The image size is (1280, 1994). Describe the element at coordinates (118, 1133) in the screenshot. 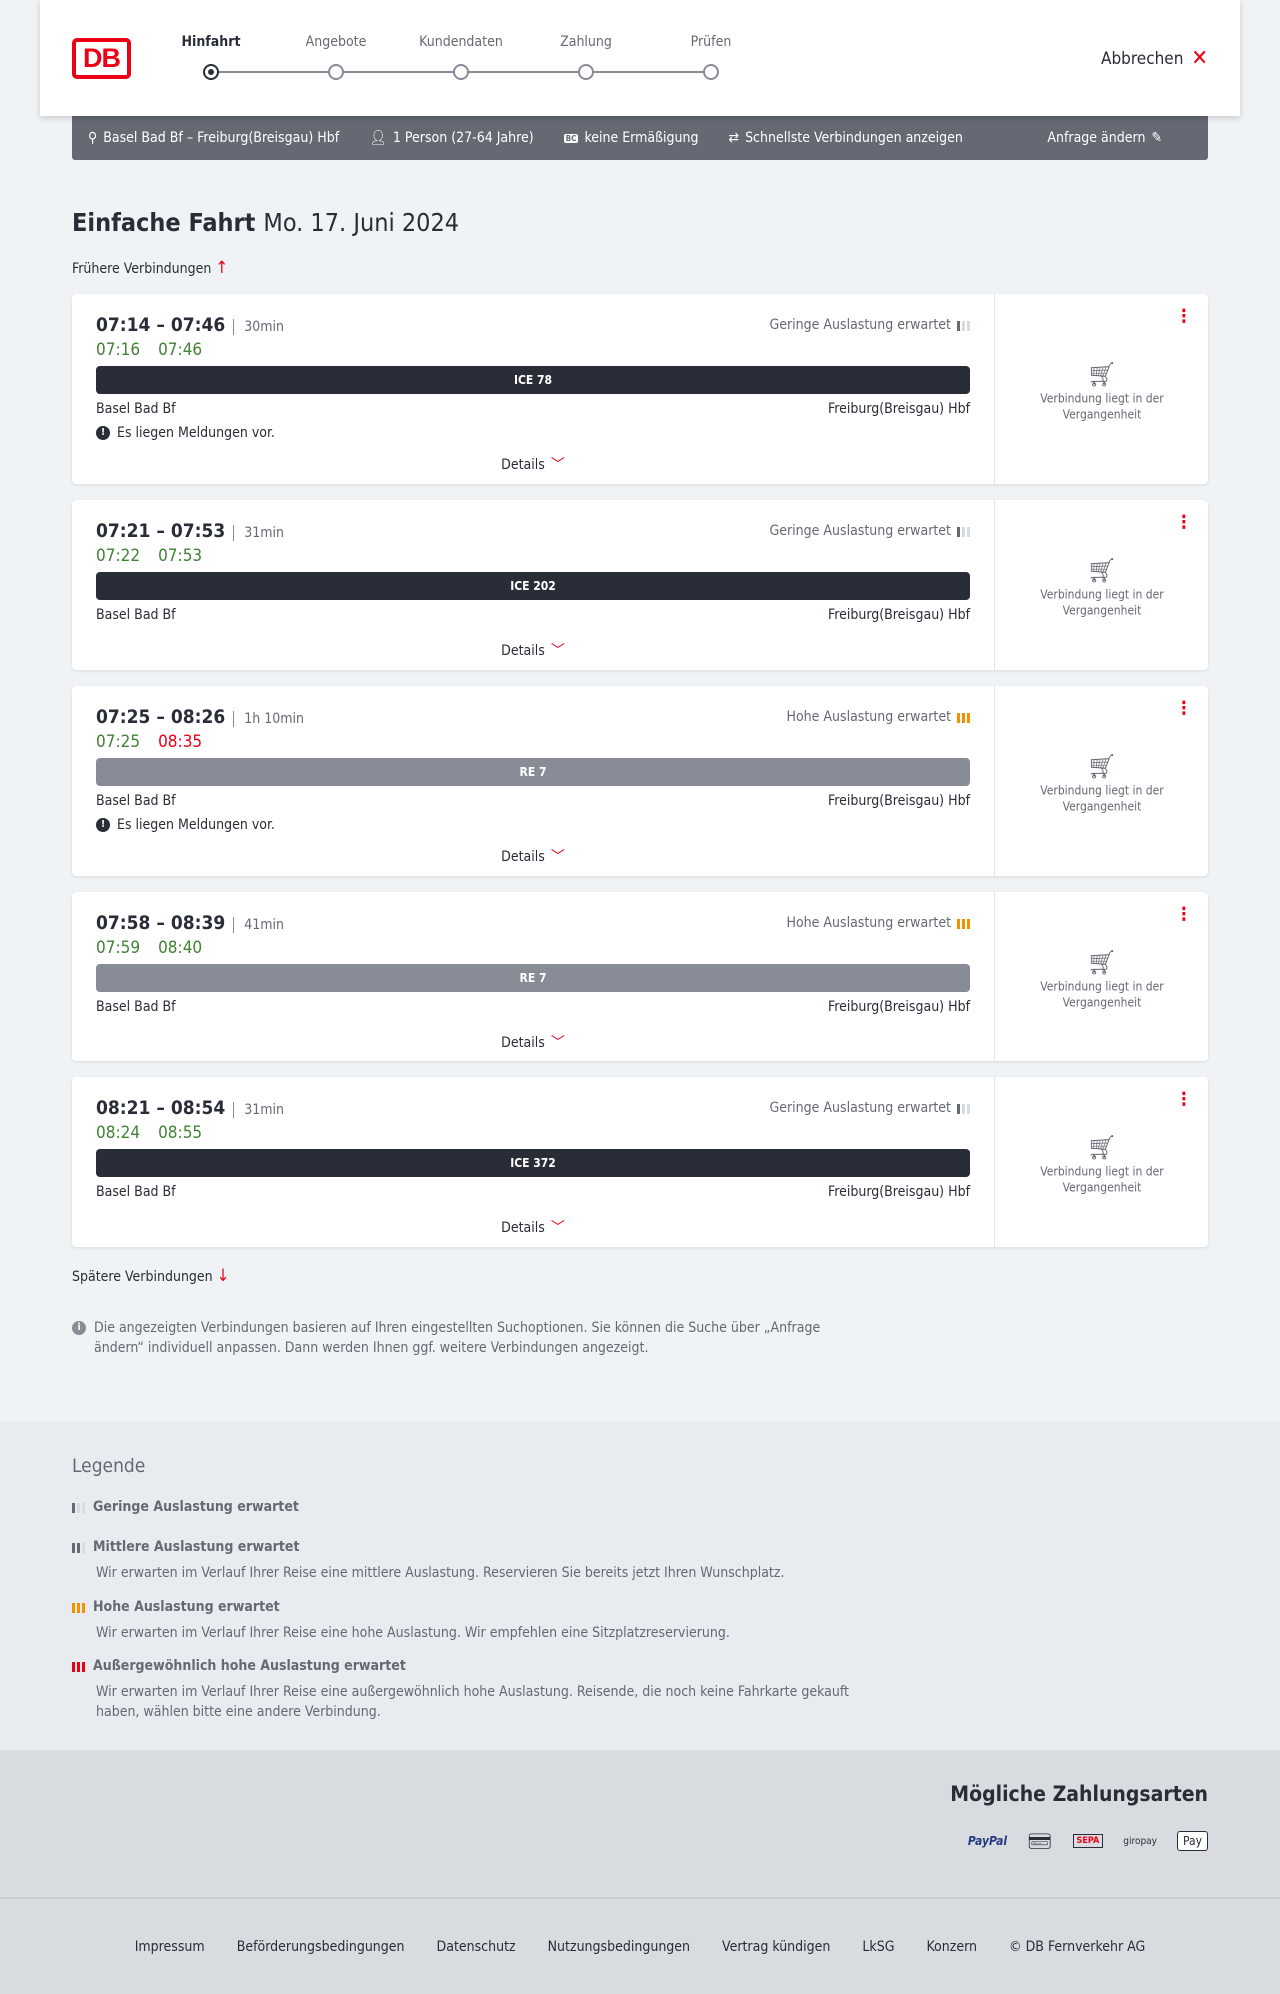

I see `realtime-departure: 08:24` at that location.